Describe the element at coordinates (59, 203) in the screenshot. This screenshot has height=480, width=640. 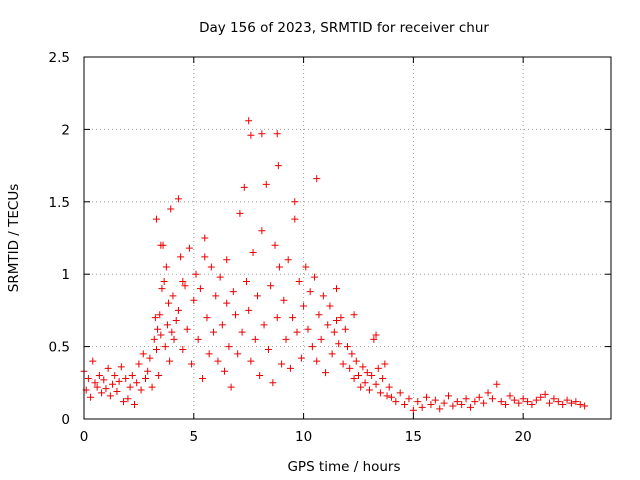
I see `y-tick-label: 1.5` at that location.